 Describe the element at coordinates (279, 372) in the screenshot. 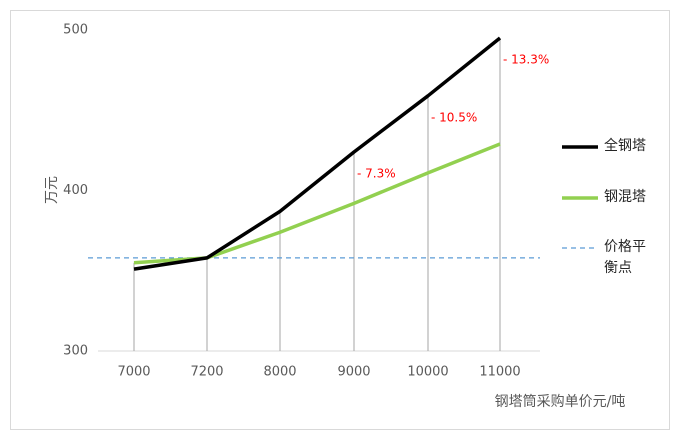

I see `x-tick-label: 8000` at that location.